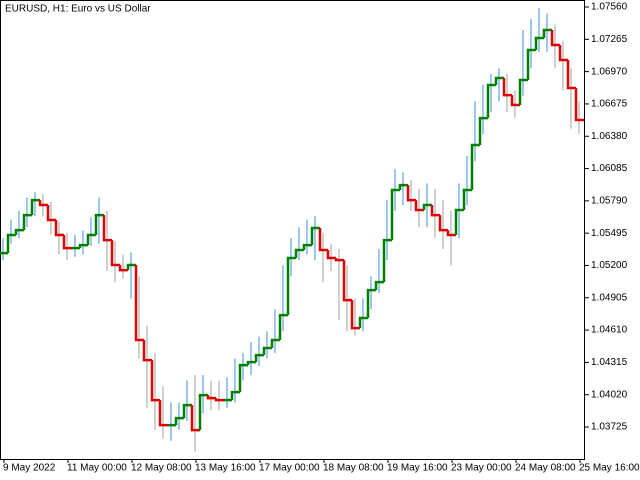 The image size is (640, 480). Describe the element at coordinates (609, 39) in the screenshot. I see `y-tick-label: 1.07265` at that location.